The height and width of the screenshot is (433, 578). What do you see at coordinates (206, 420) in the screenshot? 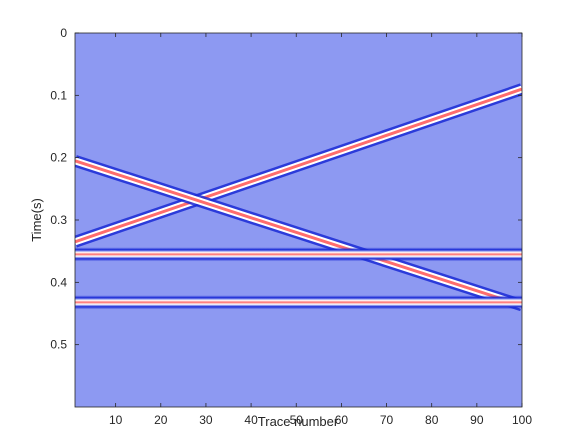
I see `x-tick-label: 30` at bounding box center [206, 420].